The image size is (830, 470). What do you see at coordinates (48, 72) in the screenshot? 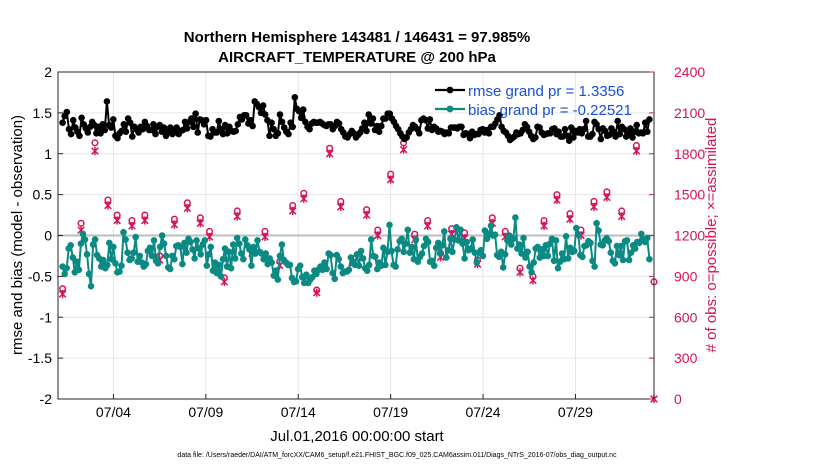
I see `left-tick-label: 2` at bounding box center [48, 72].